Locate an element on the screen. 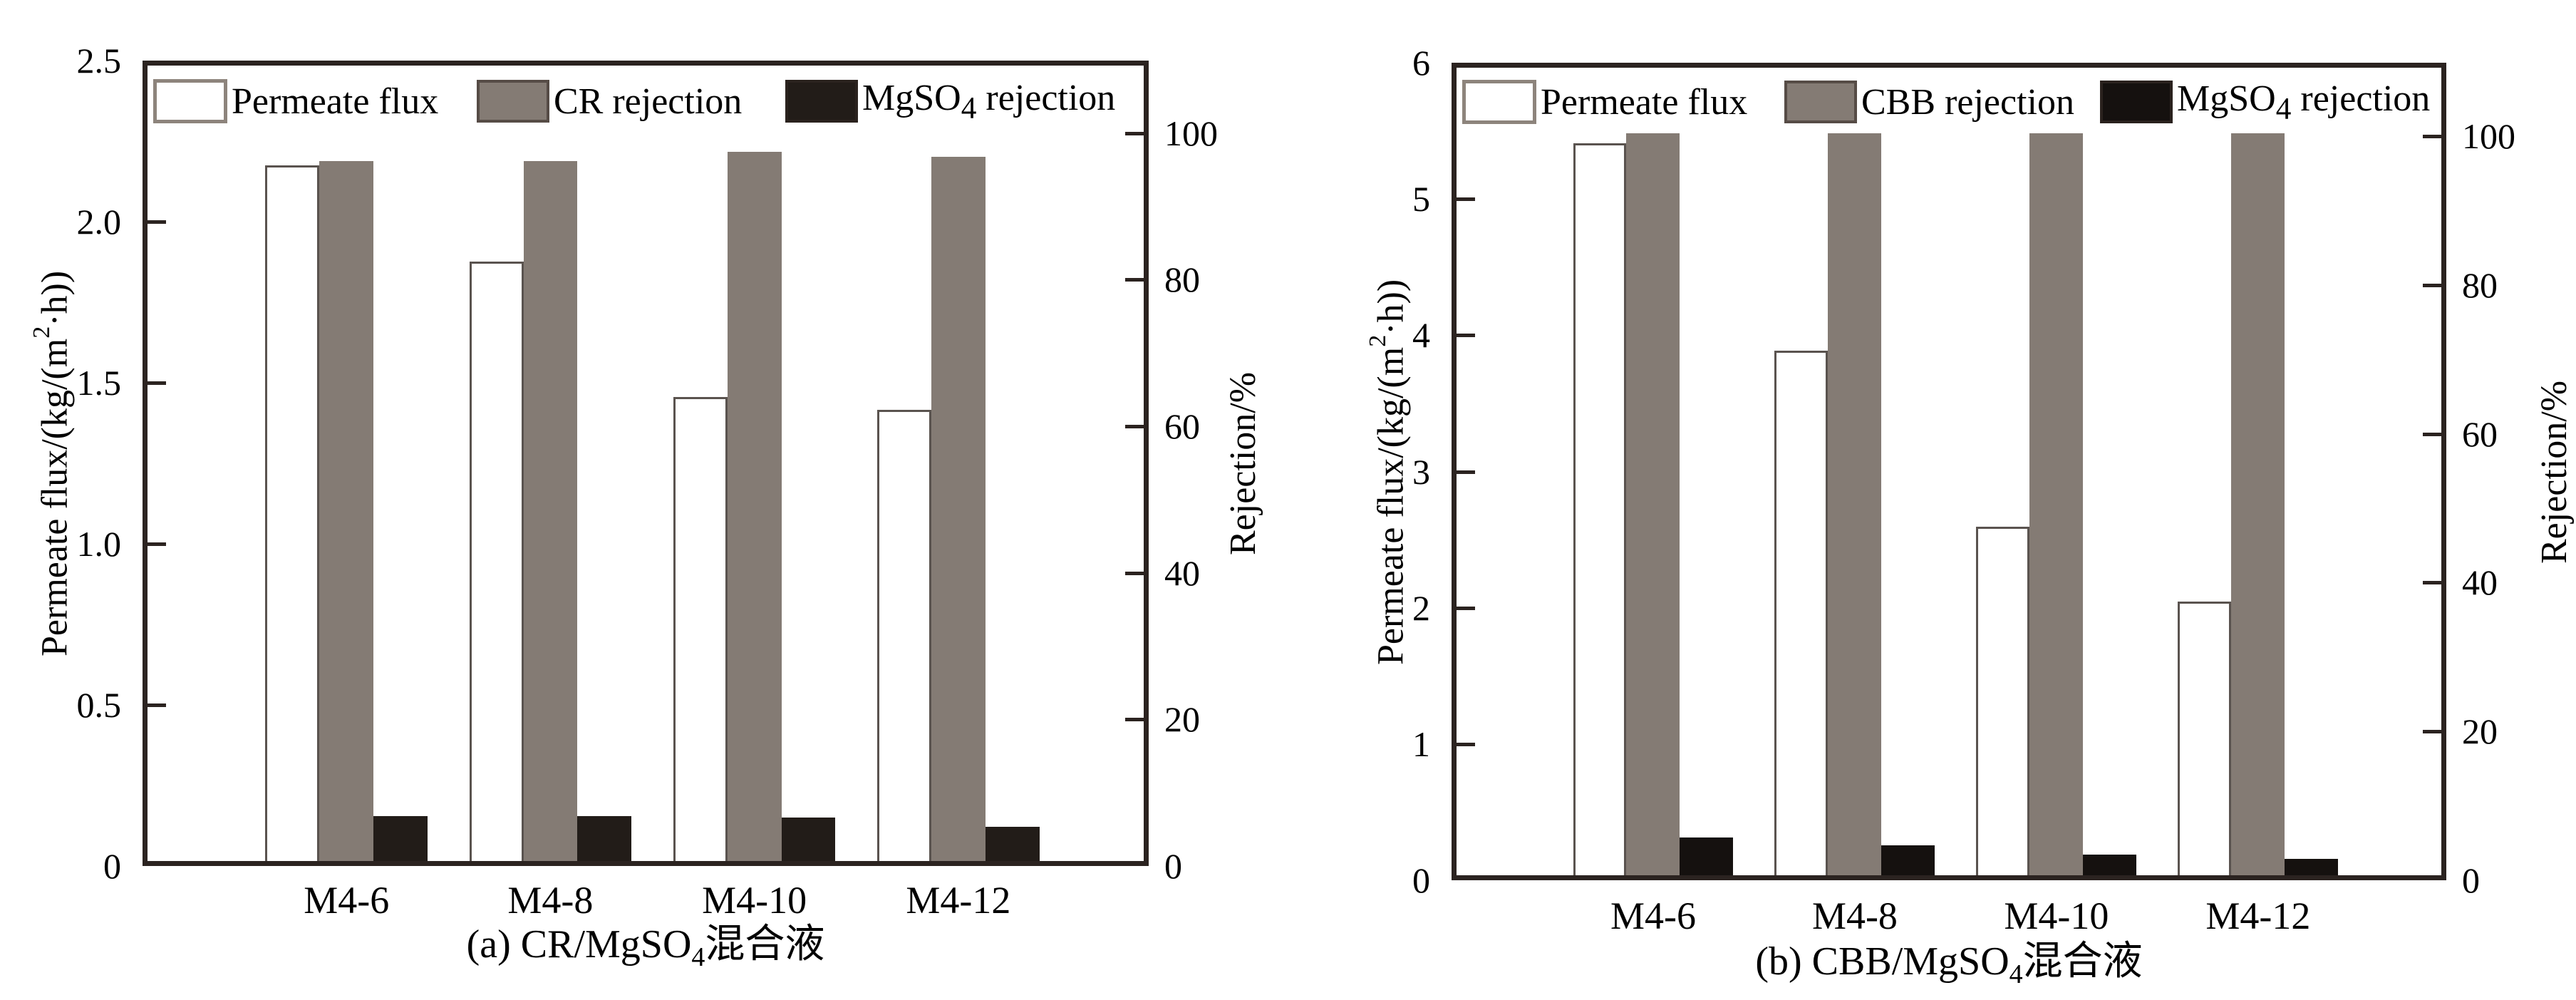  caption-a-pre: (a) CR/MgSO is located at coordinates (579, 944).